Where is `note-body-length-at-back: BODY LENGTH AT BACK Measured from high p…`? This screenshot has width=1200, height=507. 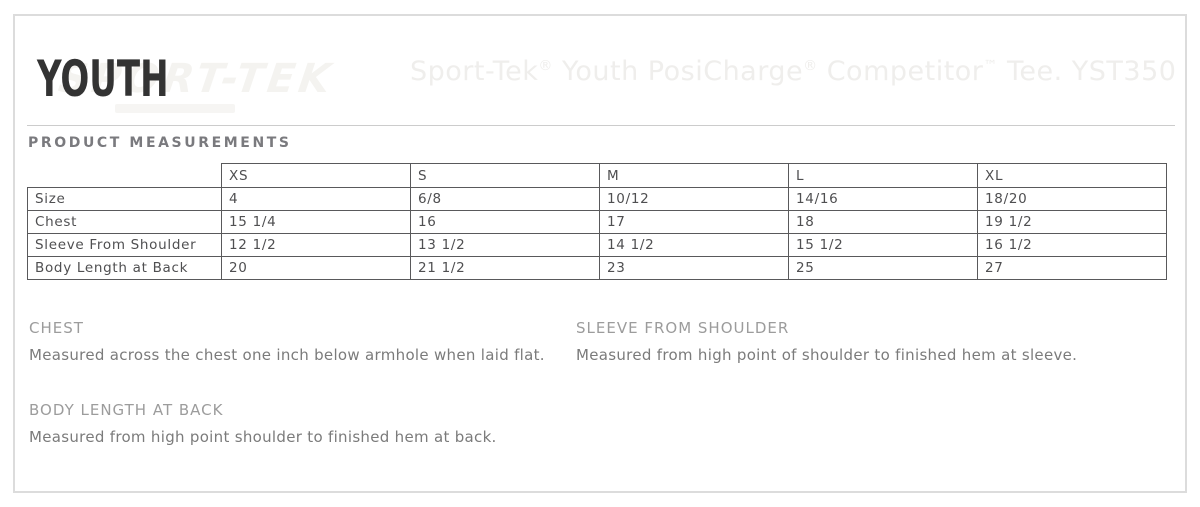 note-body-length-at-back: BODY LENGTH AT BACK Measured from high p… is located at coordinates (301, 423).